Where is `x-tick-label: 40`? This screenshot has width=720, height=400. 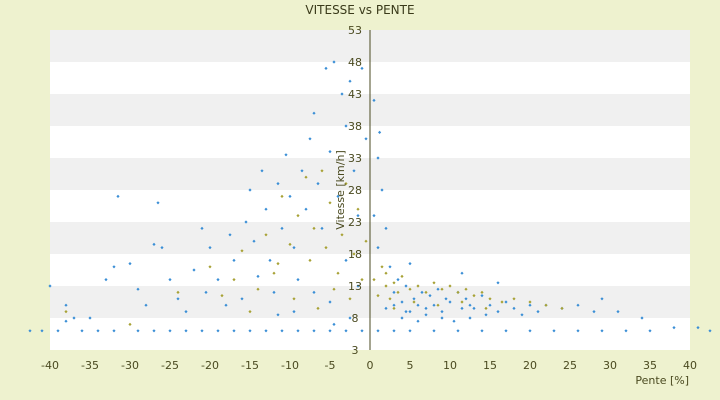 x-tick-label: 40 is located at coordinates (690, 365).